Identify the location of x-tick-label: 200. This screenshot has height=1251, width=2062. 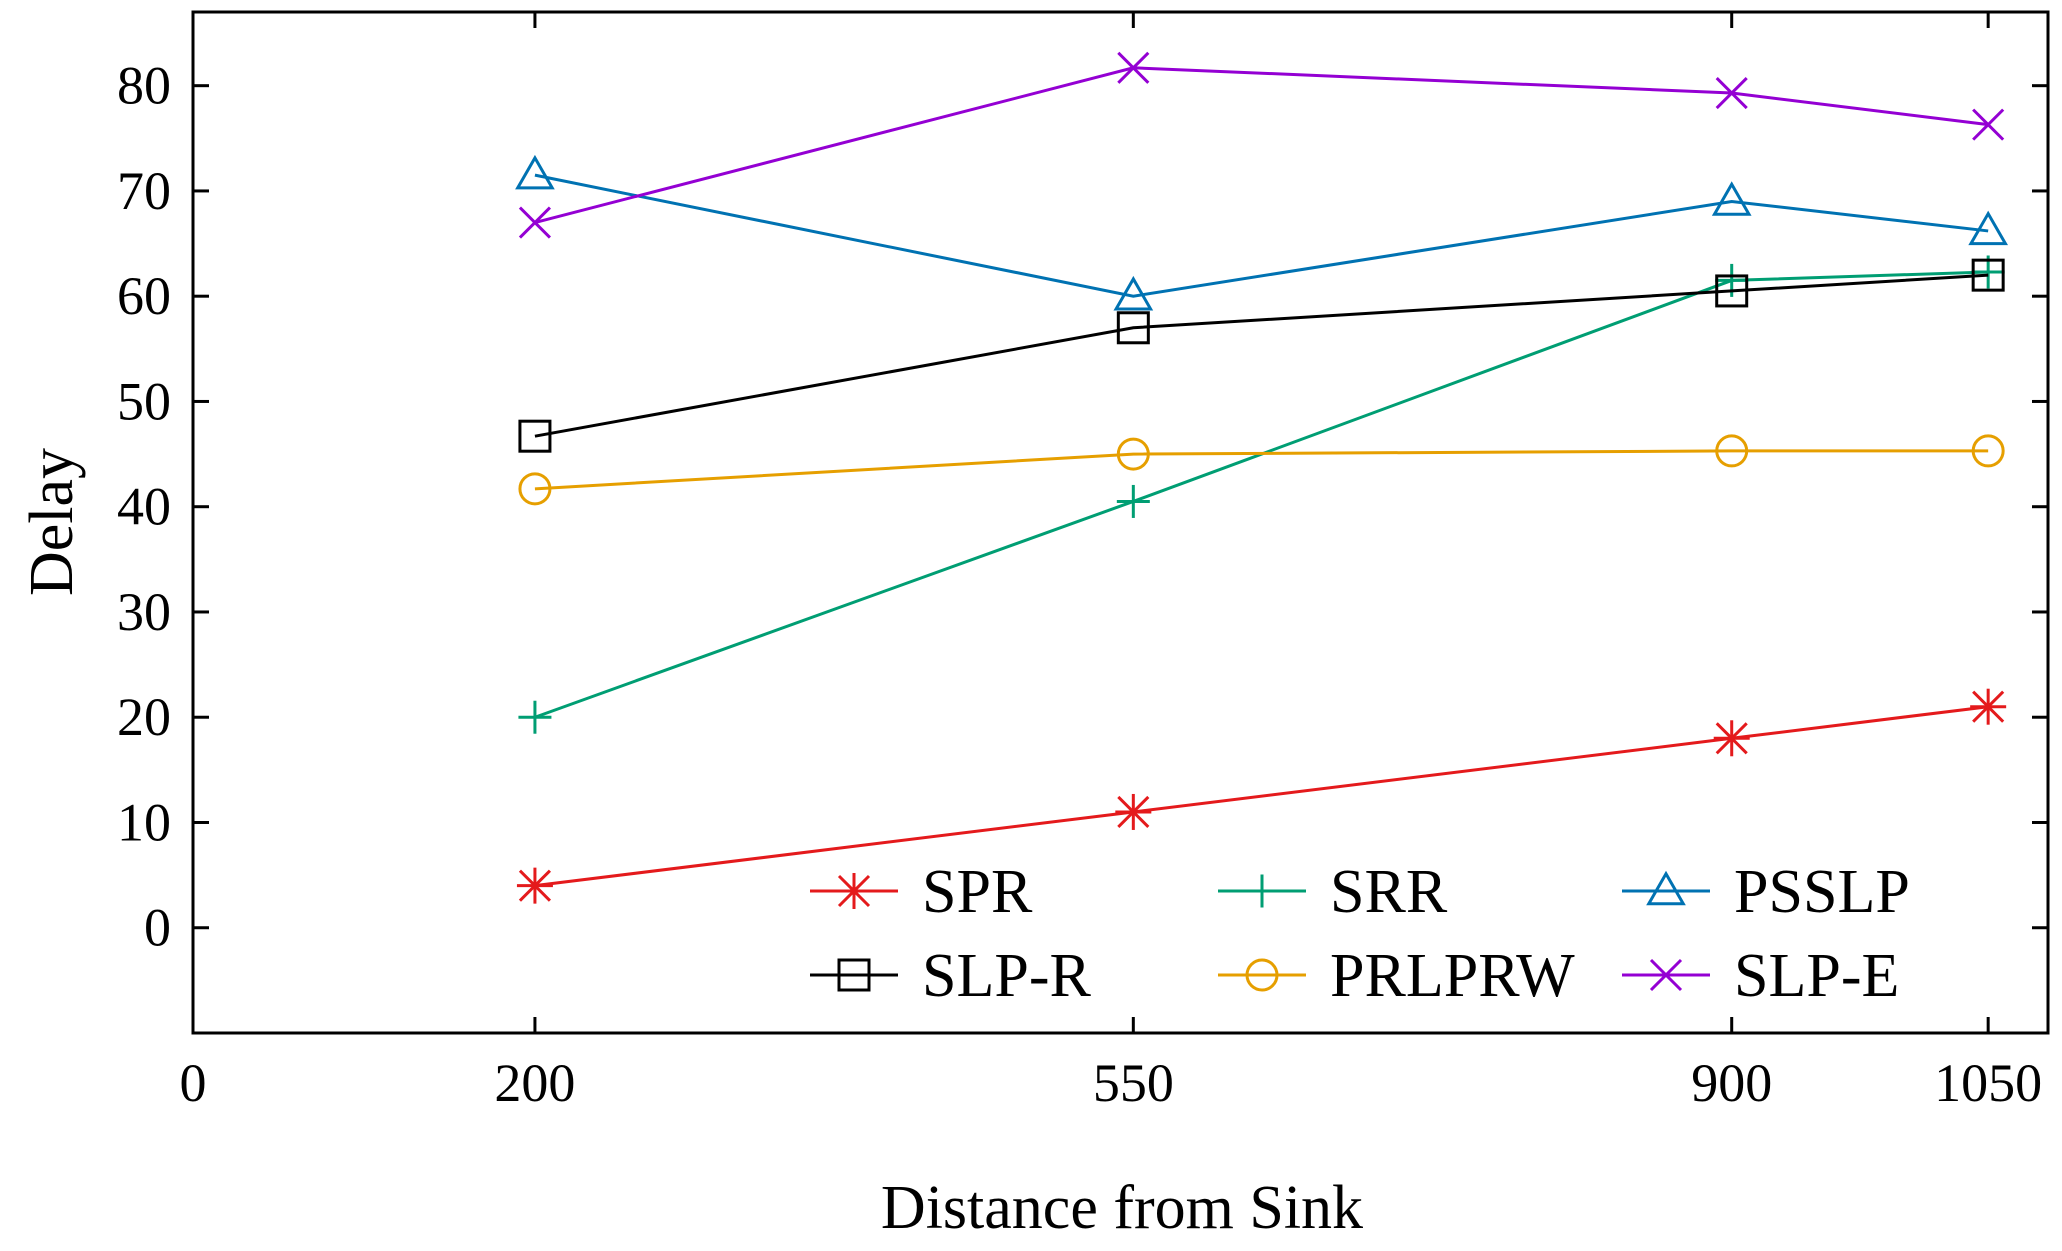
(534, 1083).